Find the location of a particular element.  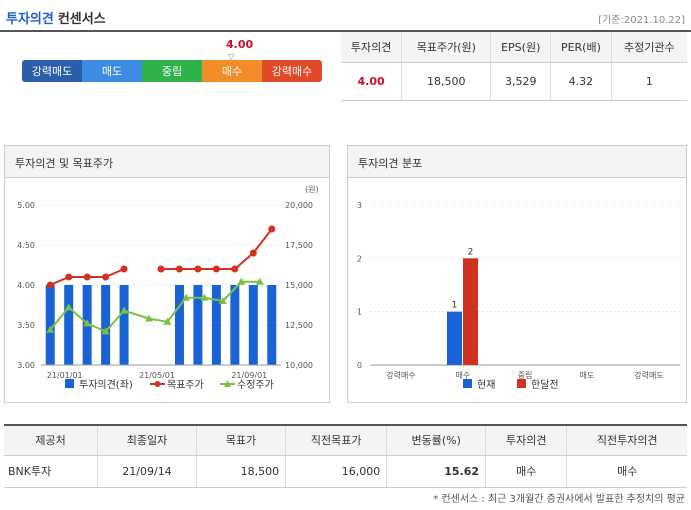

x-tick: 21/01/01 is located at coordinates (65, 375).